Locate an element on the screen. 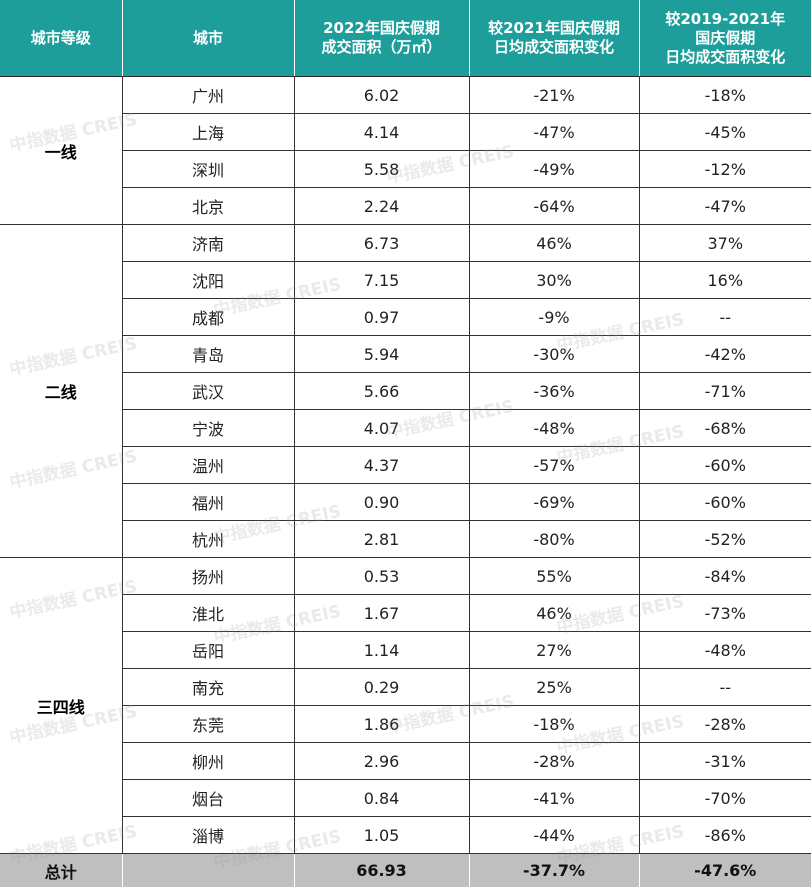 This screenshot has height=890, width=811. table-row: 上海 4.14 -47% -45% is located at coordinates (405, 132).